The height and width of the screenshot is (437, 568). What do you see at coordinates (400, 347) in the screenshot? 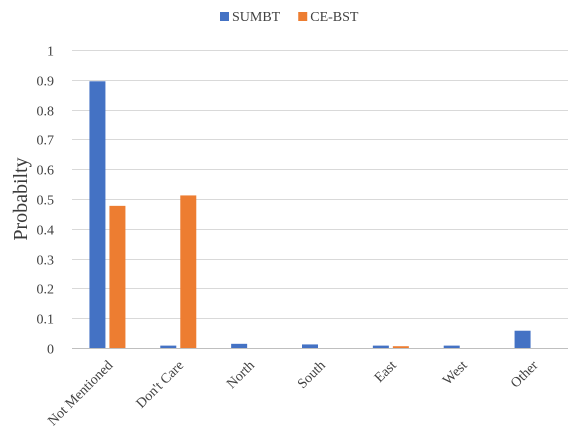
I see `bar-ce-bst-east` at bounding box center [400, 347].